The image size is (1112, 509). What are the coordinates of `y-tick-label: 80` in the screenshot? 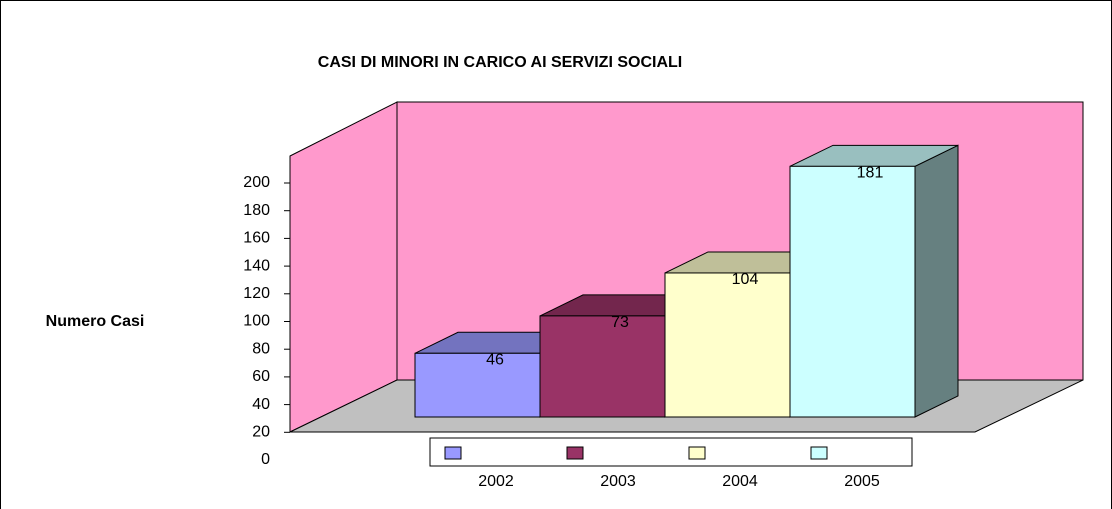 It's located at (261, 348).